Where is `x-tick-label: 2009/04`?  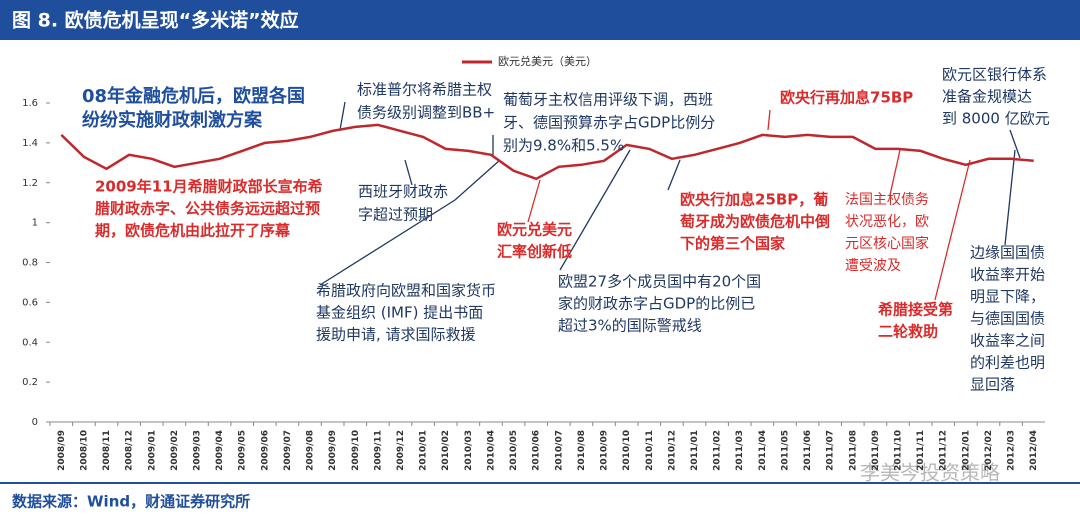
x-tick-label: 2009/04 is located at coordinates (220, 450).